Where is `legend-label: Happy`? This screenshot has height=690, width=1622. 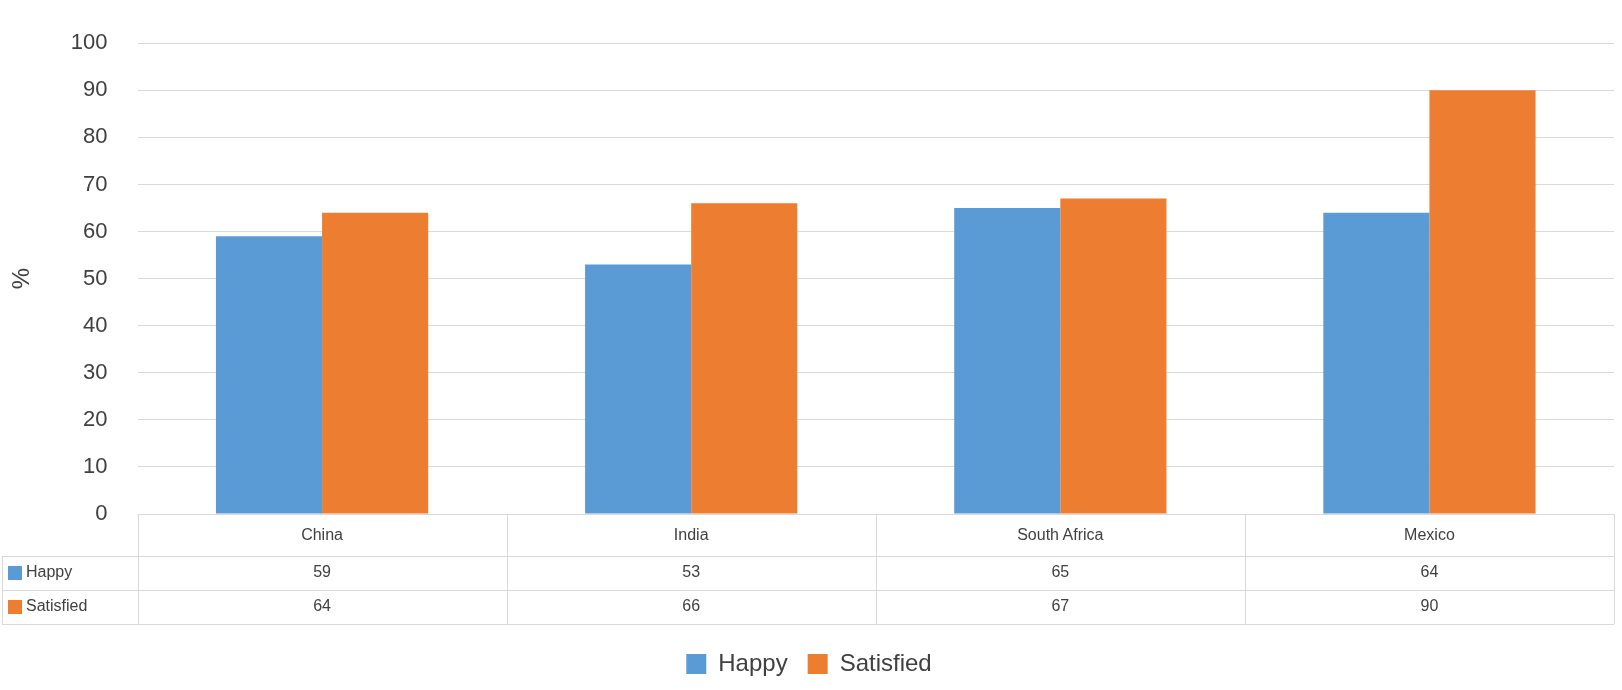
legend-label: Happy is located at coordinates (753, 662).